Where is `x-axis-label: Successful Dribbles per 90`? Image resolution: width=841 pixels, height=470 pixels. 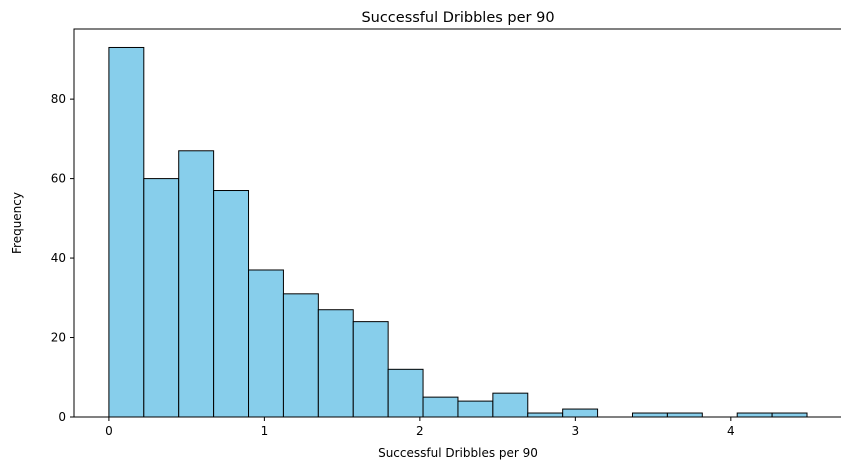 x-axis-label: Successful Dribbles per 90 is located at coordinates (458, 453).